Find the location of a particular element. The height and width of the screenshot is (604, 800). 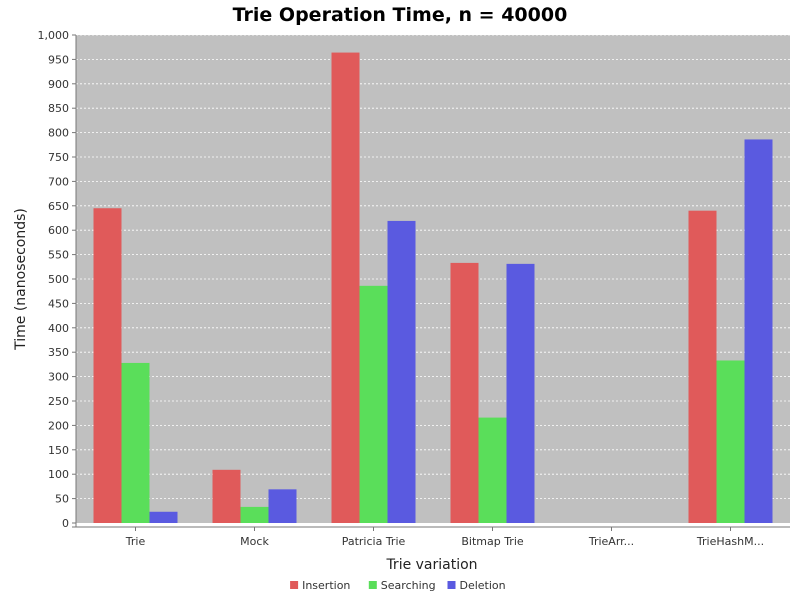

x-tick-label: Trie is located at coordinates (135, 541).